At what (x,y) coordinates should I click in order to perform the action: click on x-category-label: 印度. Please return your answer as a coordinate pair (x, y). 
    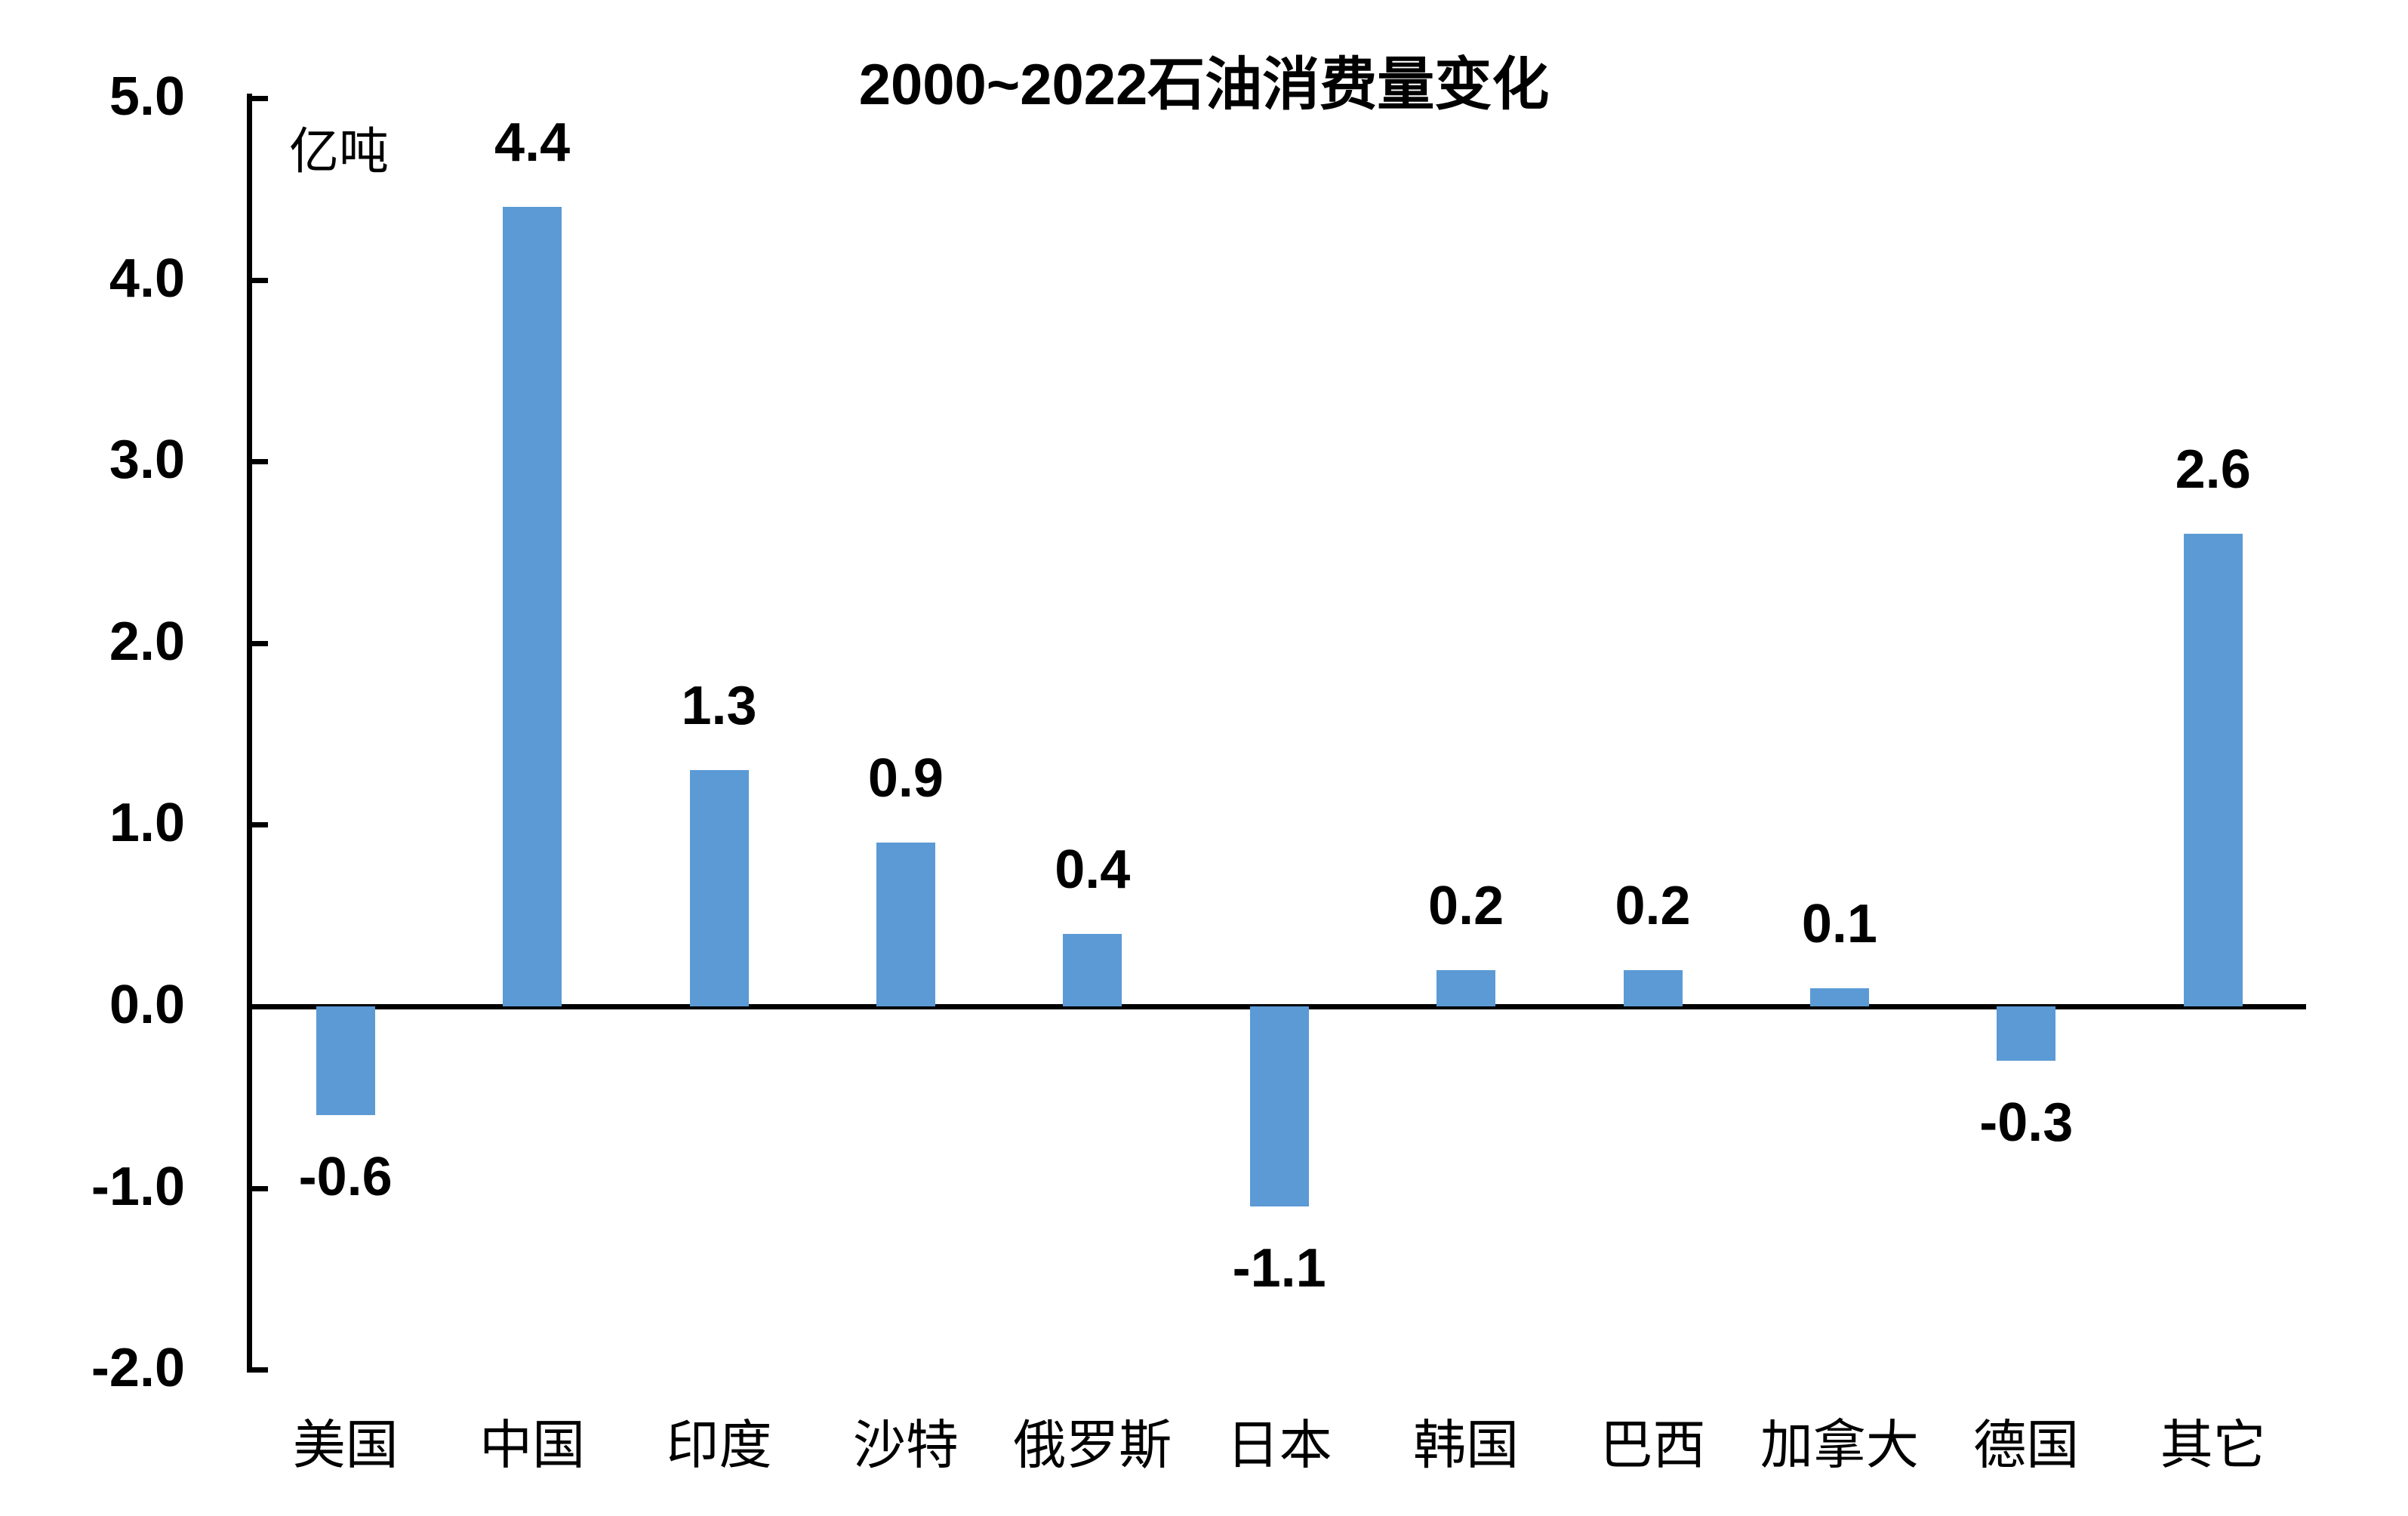
    Looking at the image, I should click on (719, 1446).